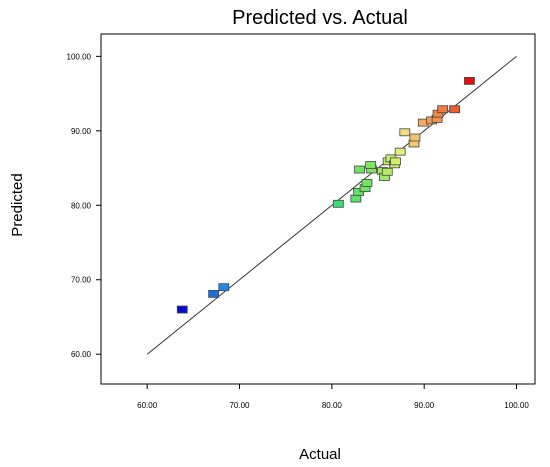 This screenshot has width=550, height=467. What do you see at coordinates (79, 56) in the screenshot?
I see `y-tick-label: 100.00` at bounding box center [79, 56].